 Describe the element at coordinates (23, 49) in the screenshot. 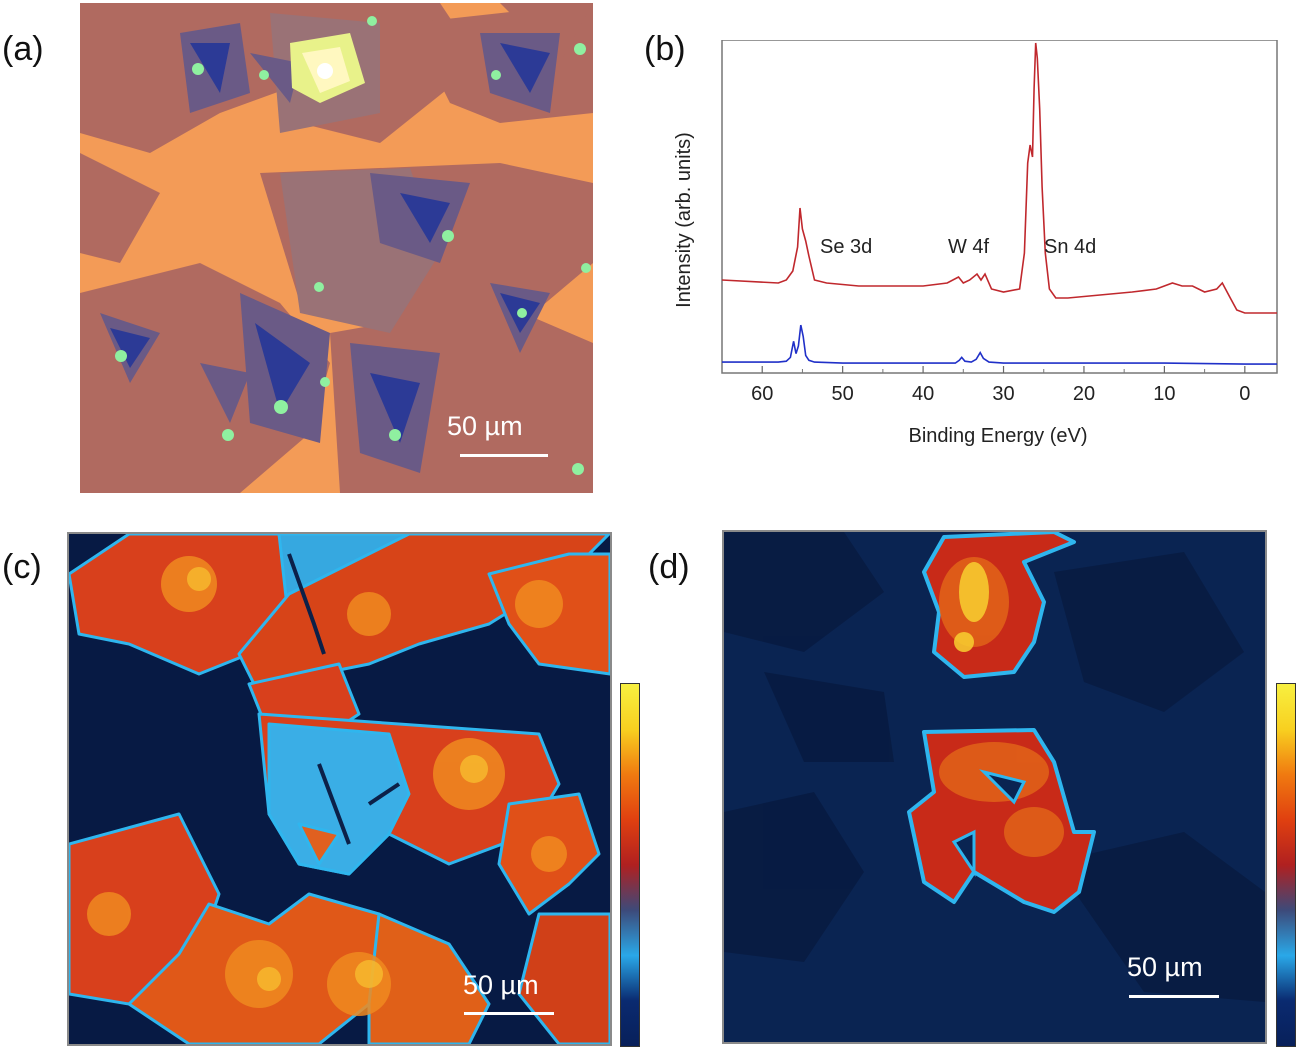

I see `panel-label-a: (a)` at that location.